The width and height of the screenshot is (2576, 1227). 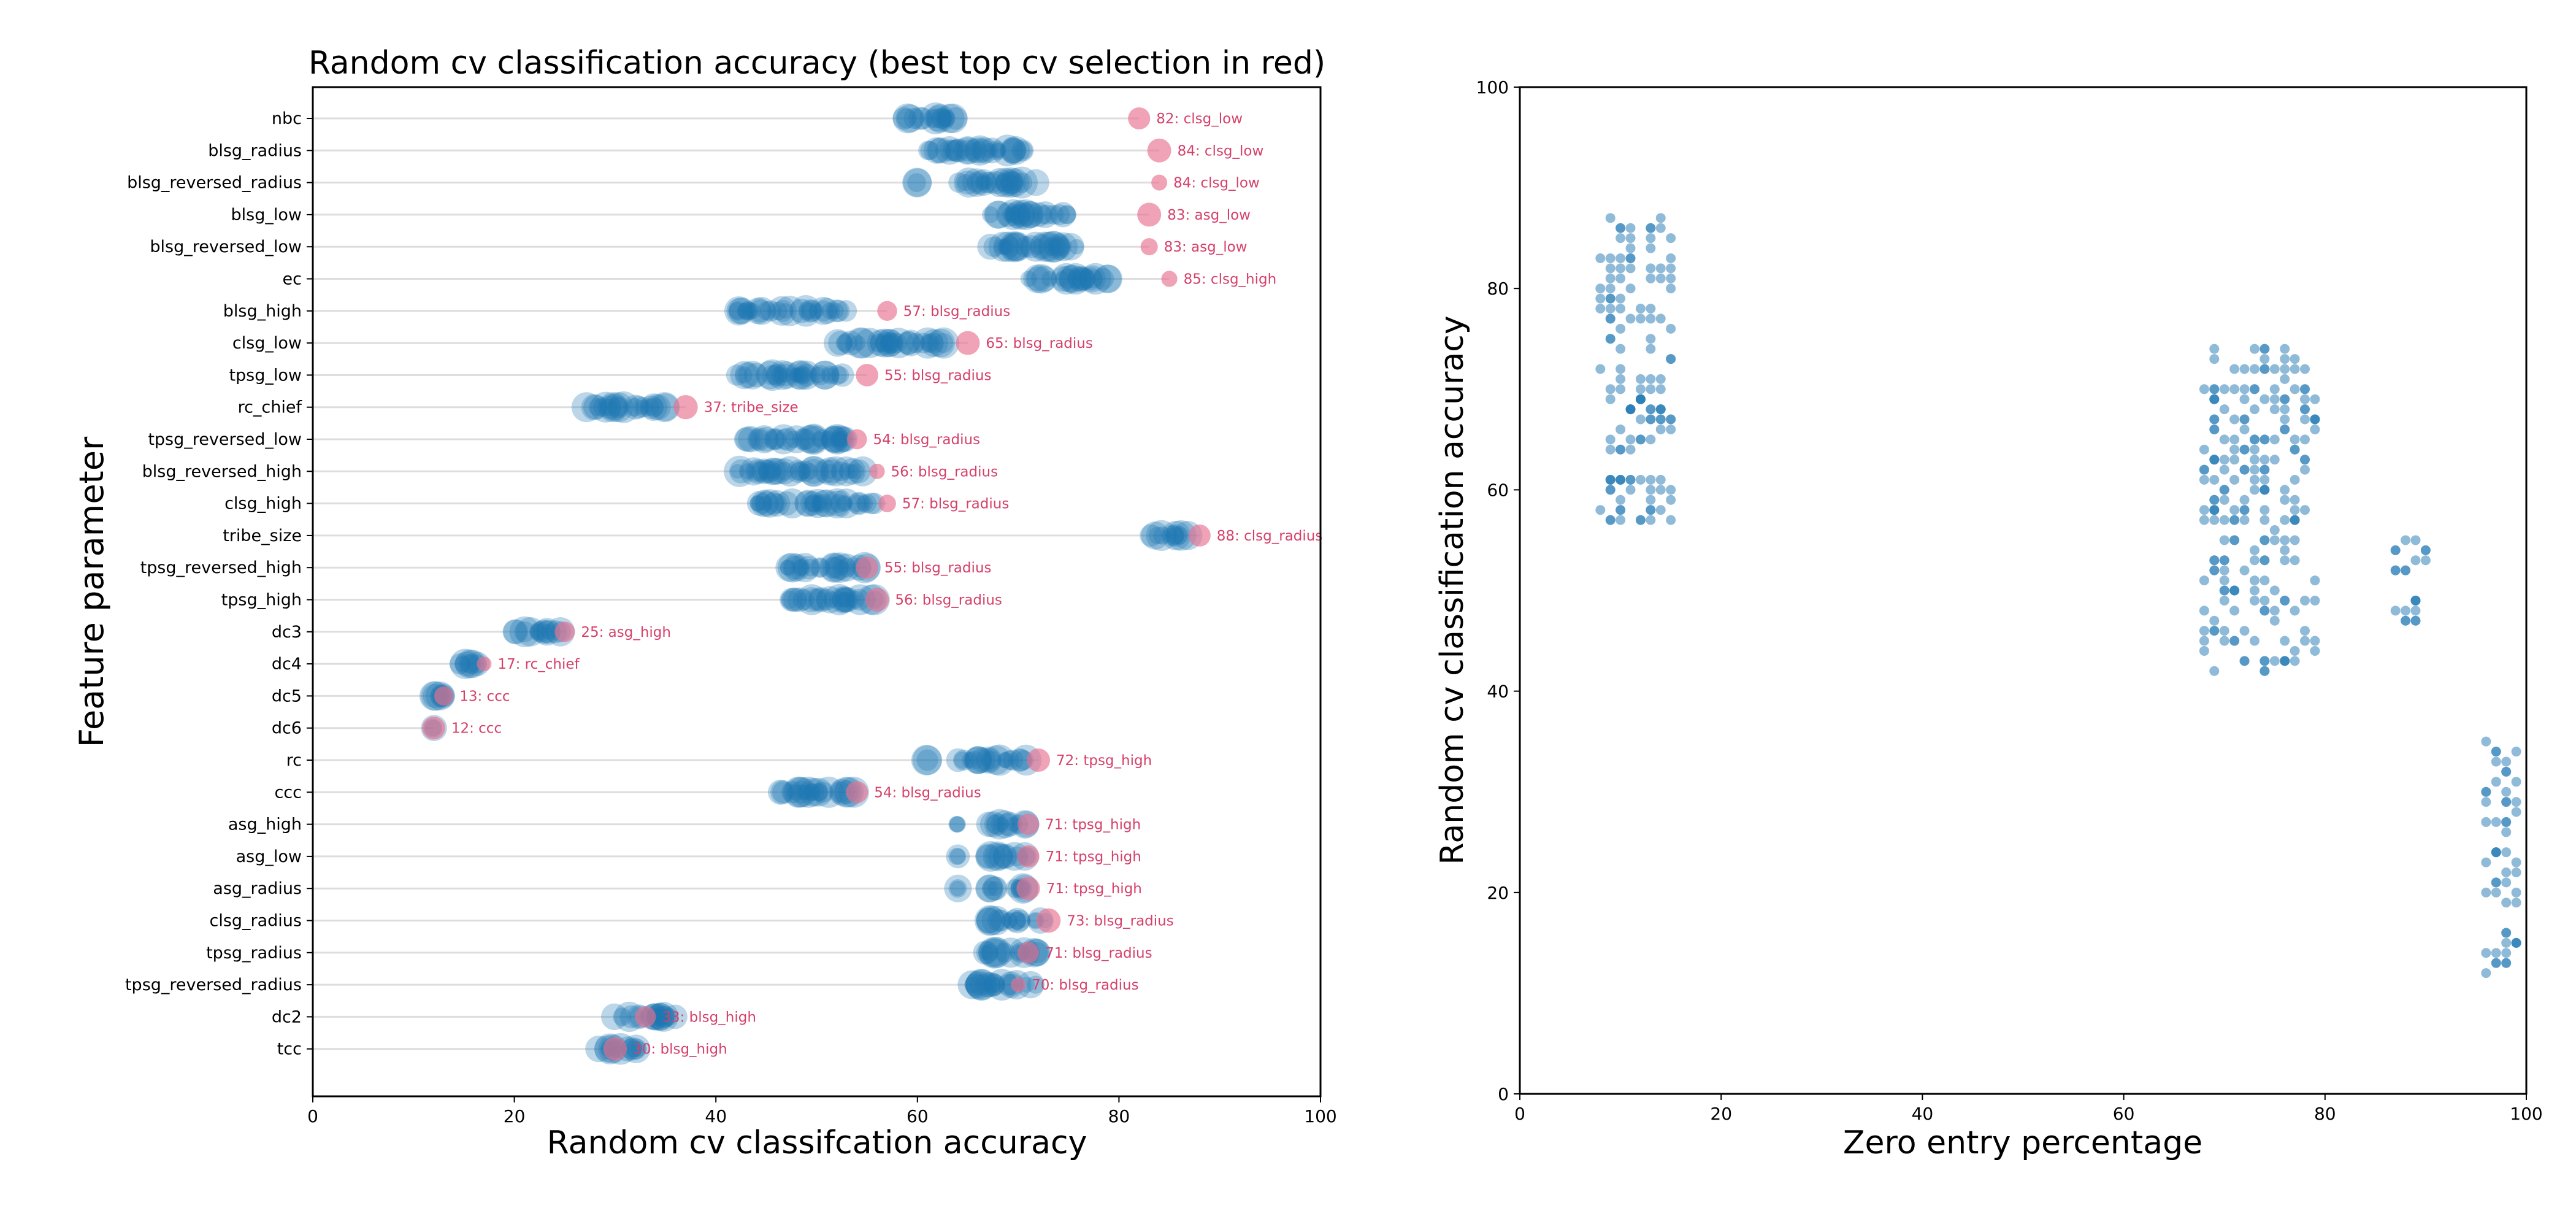 What do you see at coordinates (1094, 889) in the screenshot?
I see `best-label: 71: tpsg_high` at bounding box center [1094, 889].